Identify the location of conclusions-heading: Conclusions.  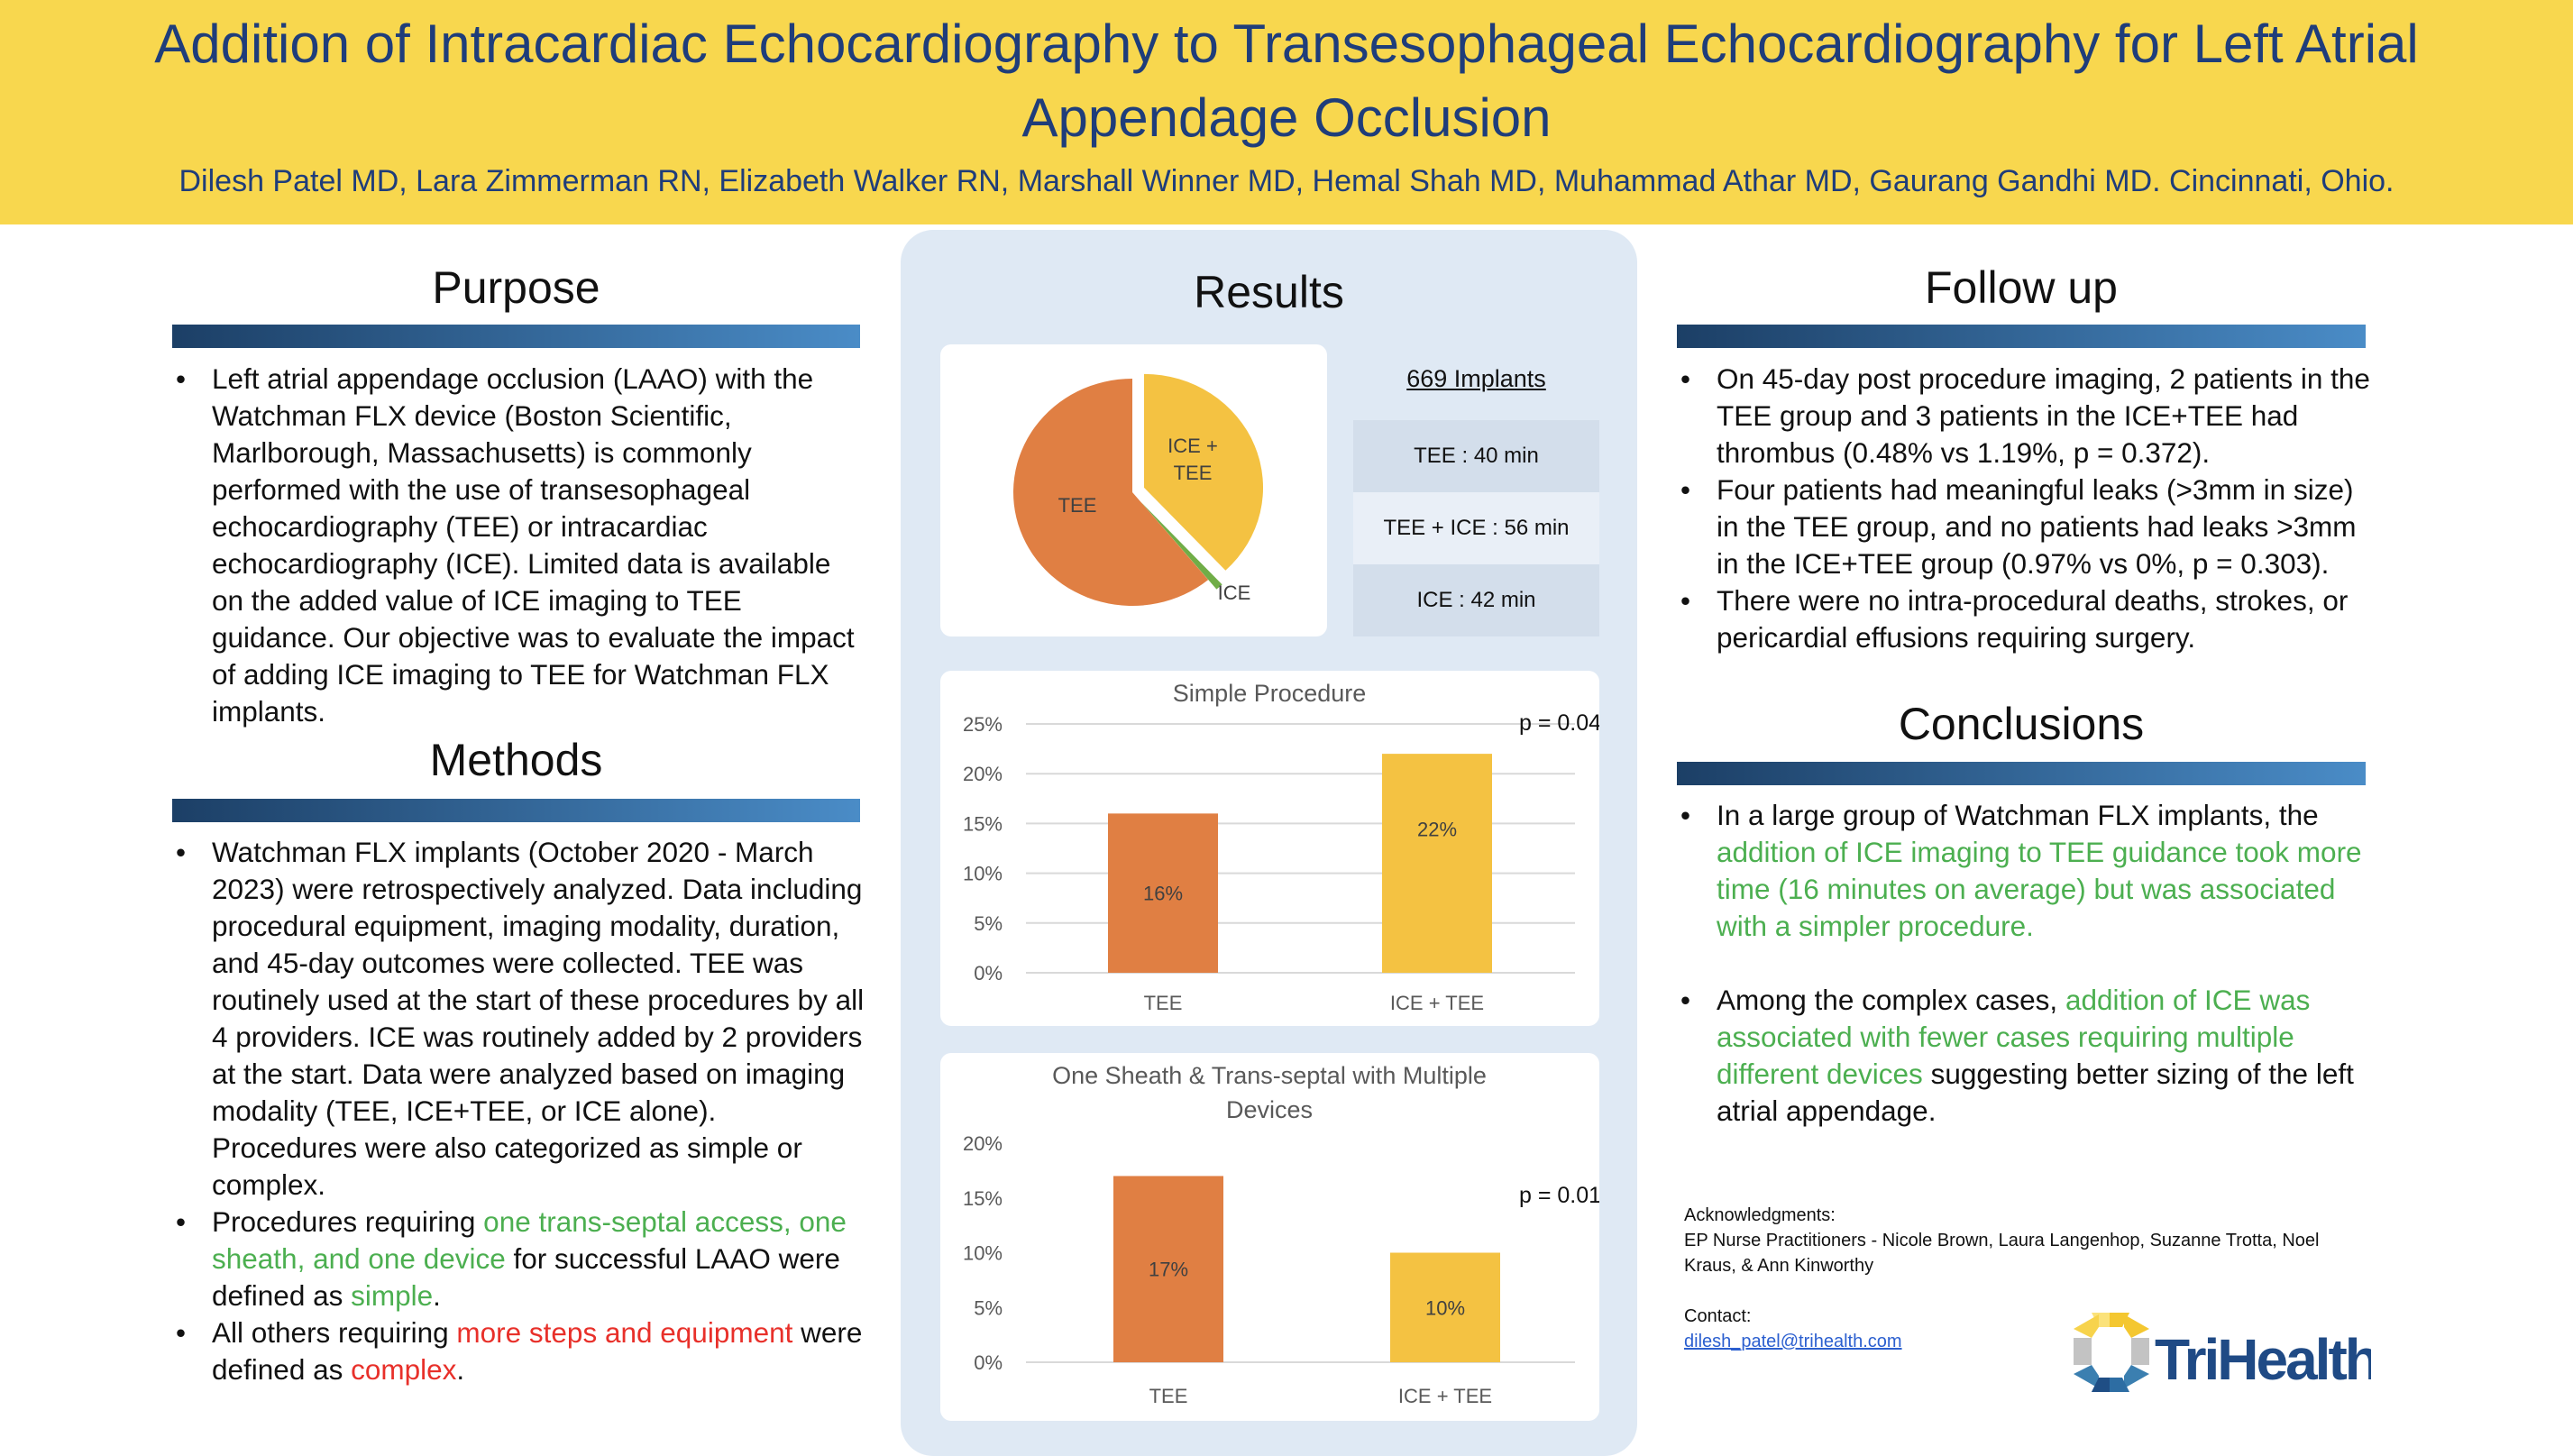
(2021, 724).